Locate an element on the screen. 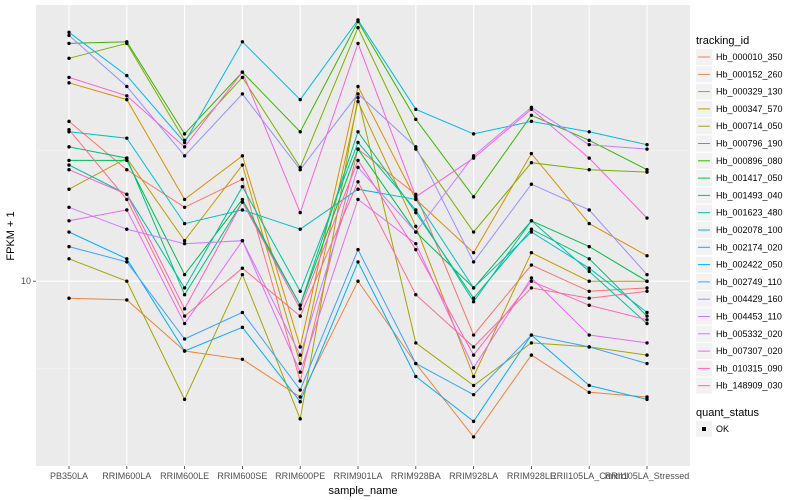  data-point-Hb_000896_080-RRIM928LA is located at coordinates (473, 197).